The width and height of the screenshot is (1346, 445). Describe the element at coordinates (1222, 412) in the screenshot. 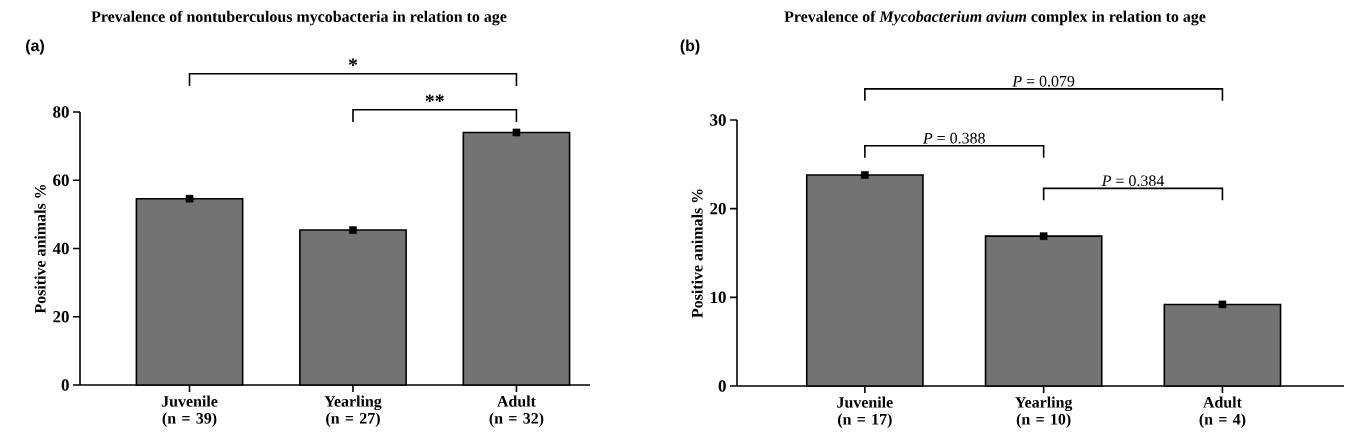

I see `x-tick-label: Adult (n = 4)` at that location.